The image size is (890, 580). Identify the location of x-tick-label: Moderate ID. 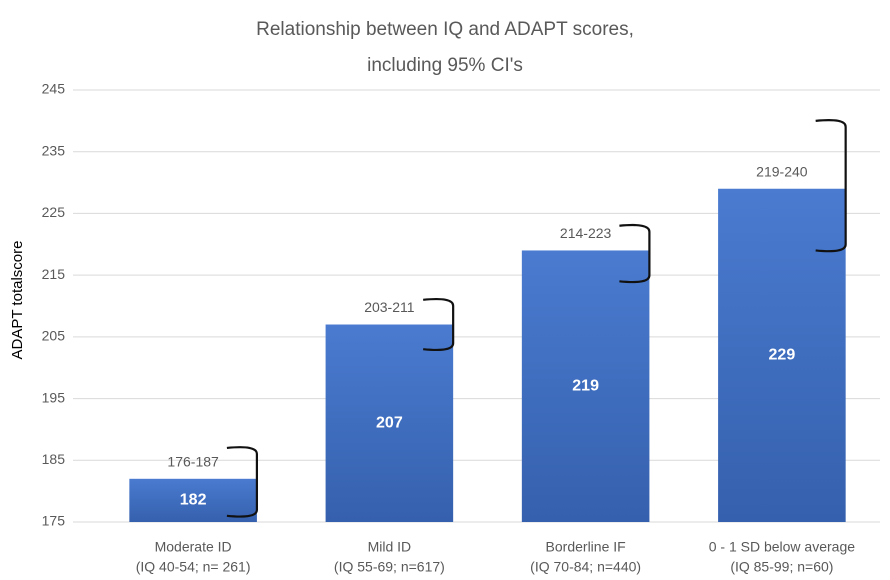
(193, 547).